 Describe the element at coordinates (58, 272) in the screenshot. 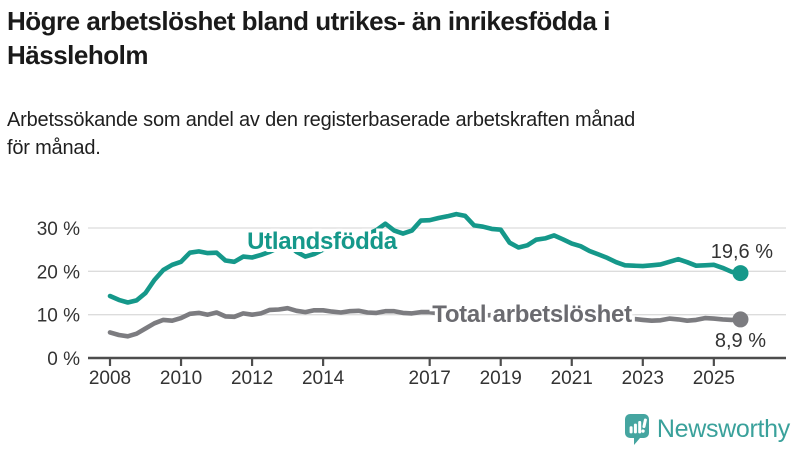

I see `y-axis-label-20: 20 %` at that location.